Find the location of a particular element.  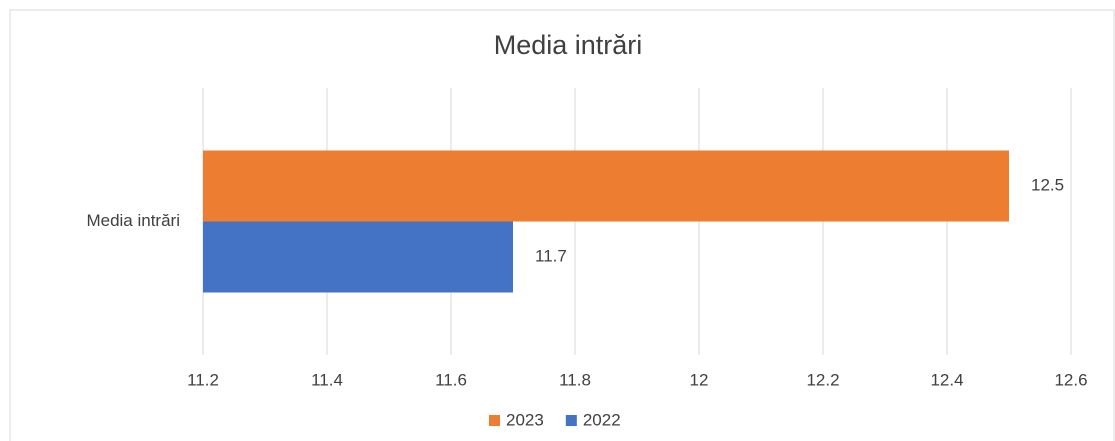

x-tick-label: 11.8 is located at coordinates (575, 379).